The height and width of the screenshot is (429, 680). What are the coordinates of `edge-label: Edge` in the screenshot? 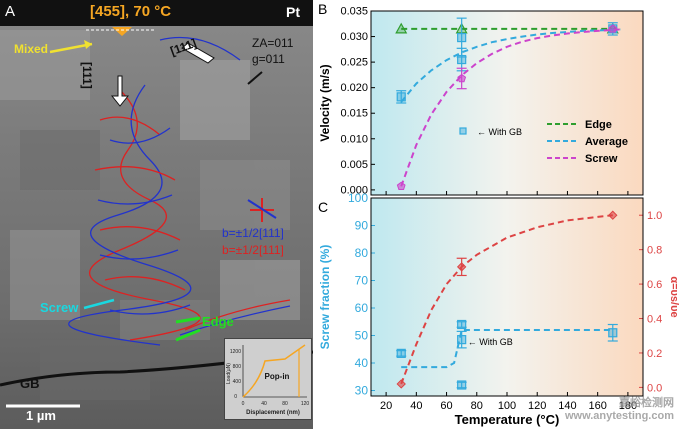 It's located at (218, 321).